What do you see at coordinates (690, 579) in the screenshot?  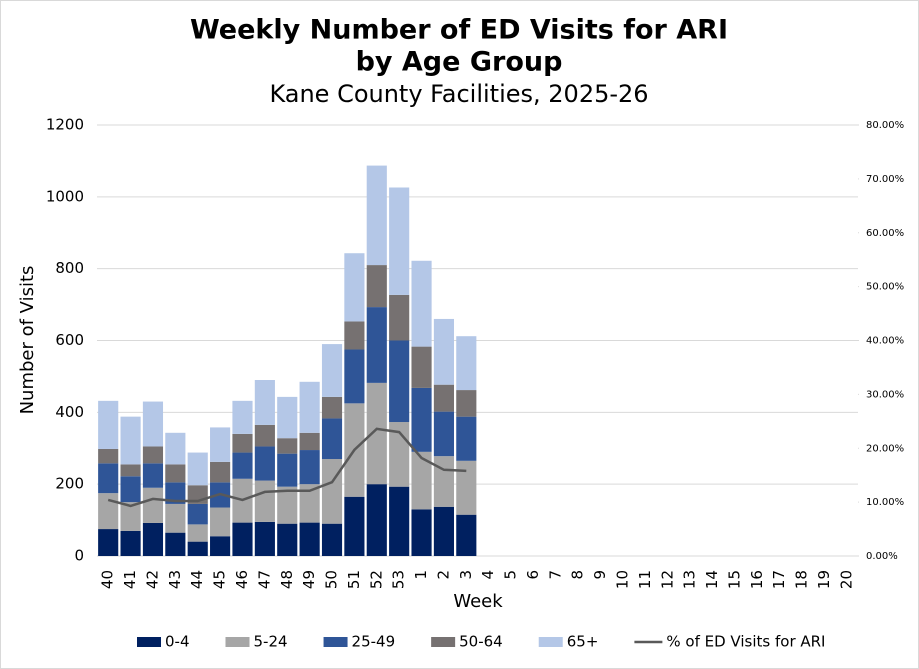 I see `x-tick-label: 13` at bounding box center [690, 579].